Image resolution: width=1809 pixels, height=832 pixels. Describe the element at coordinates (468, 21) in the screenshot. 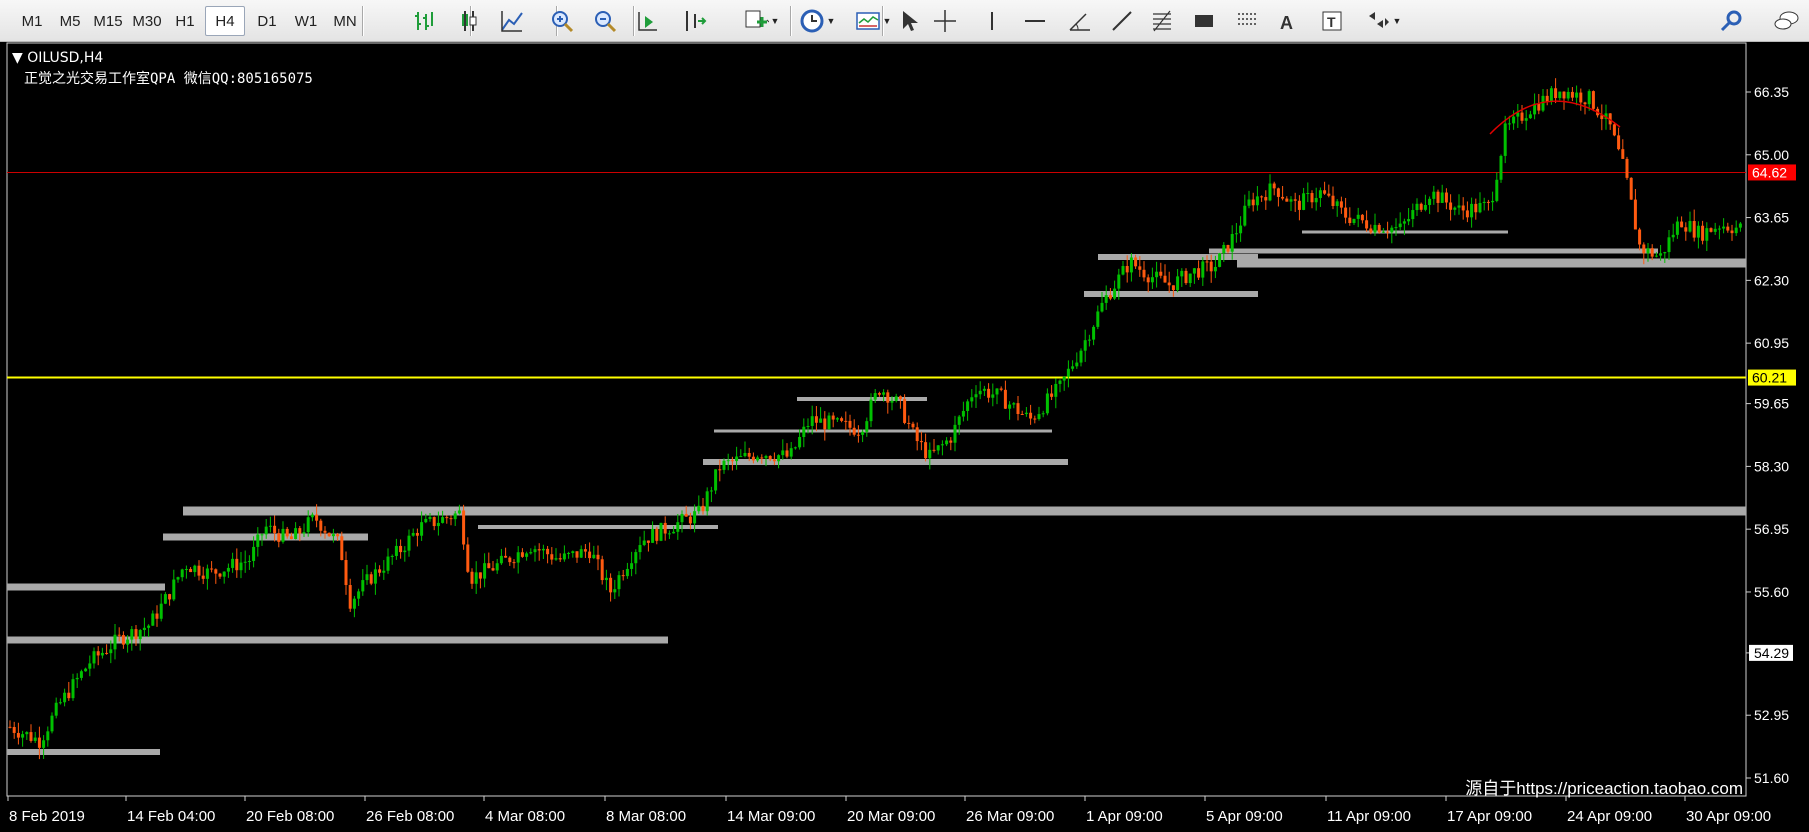

I see `candlestick-chart-icon` at that location.